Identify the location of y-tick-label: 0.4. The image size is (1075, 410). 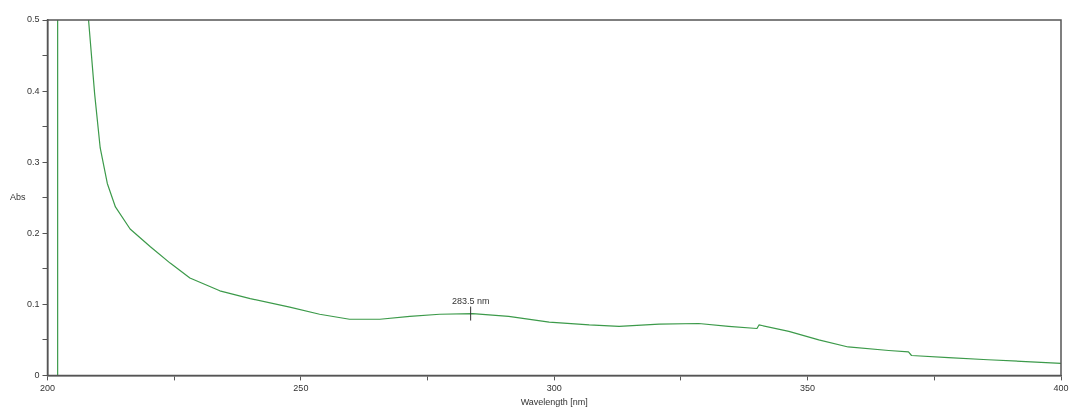
(33, 90).